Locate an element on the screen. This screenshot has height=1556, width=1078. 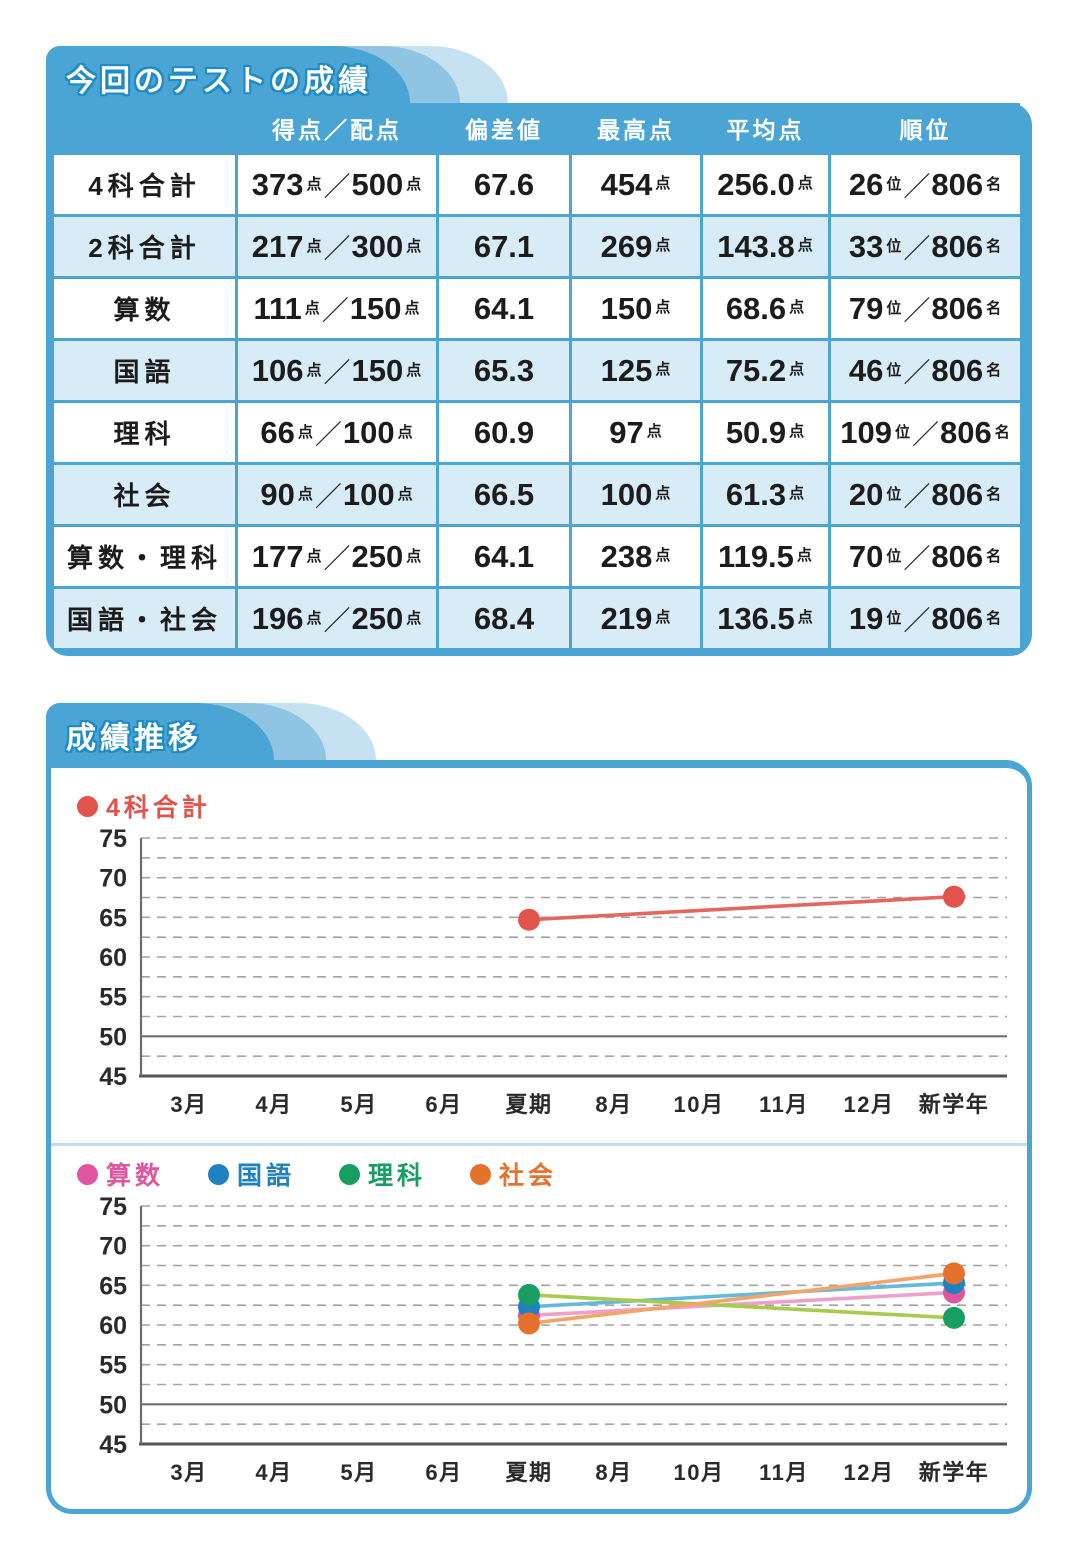
x-category-label: 10月 is located at coordinates (699, 1472).